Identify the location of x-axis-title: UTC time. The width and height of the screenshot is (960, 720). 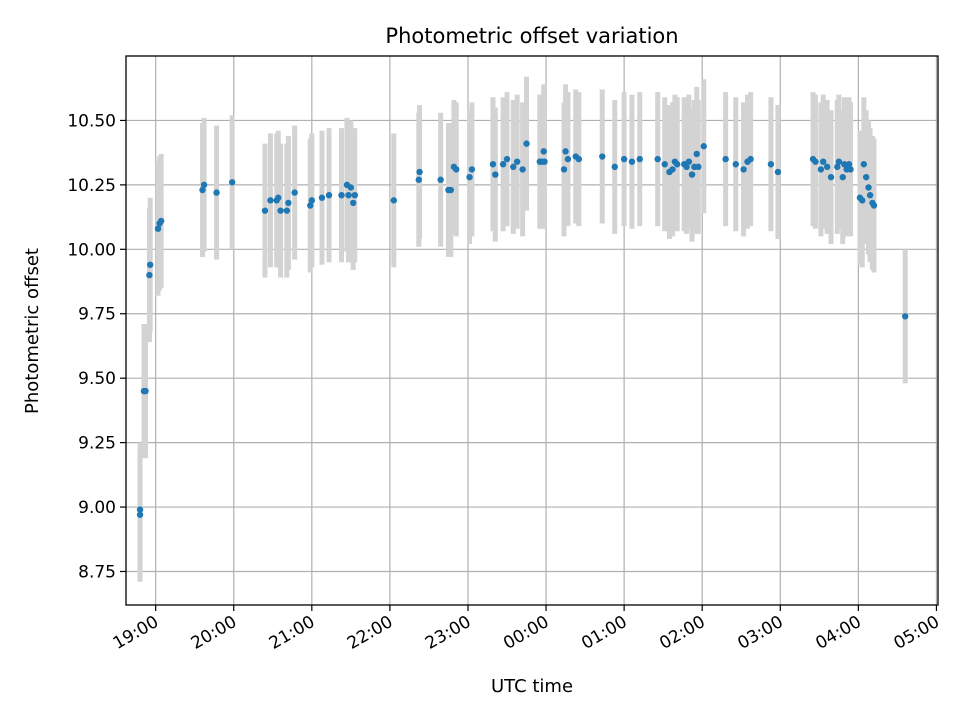
(532, 686).